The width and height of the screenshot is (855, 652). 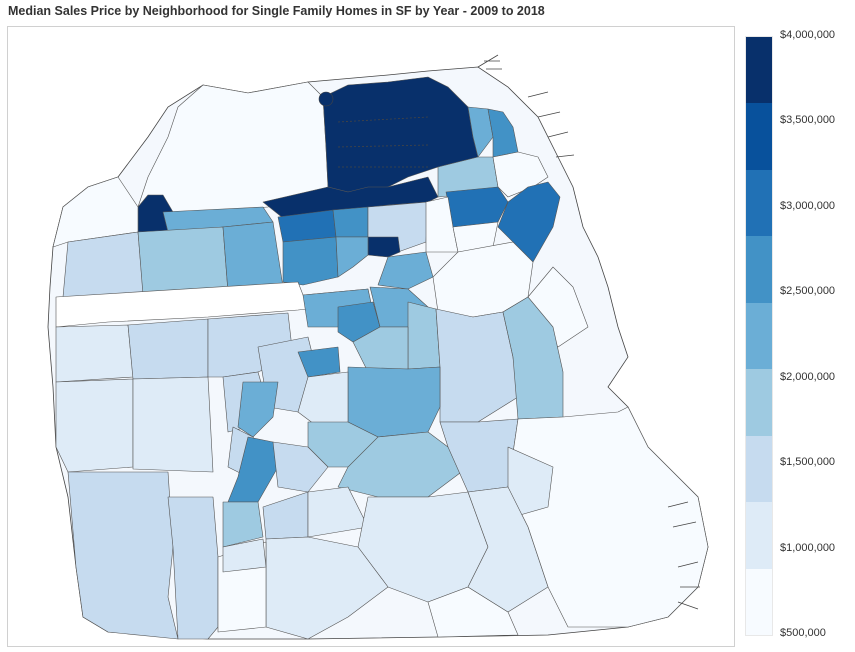 What do you see at coordinates (384, 247) in the screenshot?
I see `neighborhood-alamo-square` at bounding box center [384, 247].